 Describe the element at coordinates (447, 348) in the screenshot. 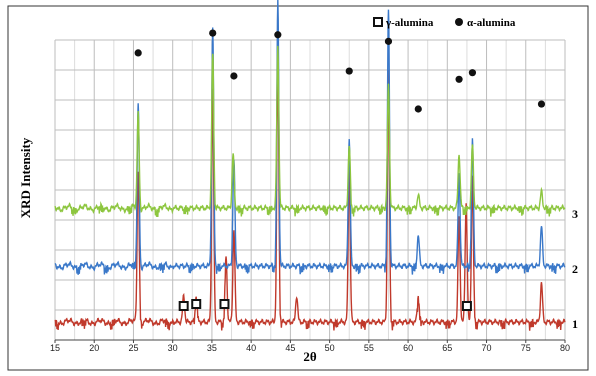

I see `x-tick-label: 65` at that location.